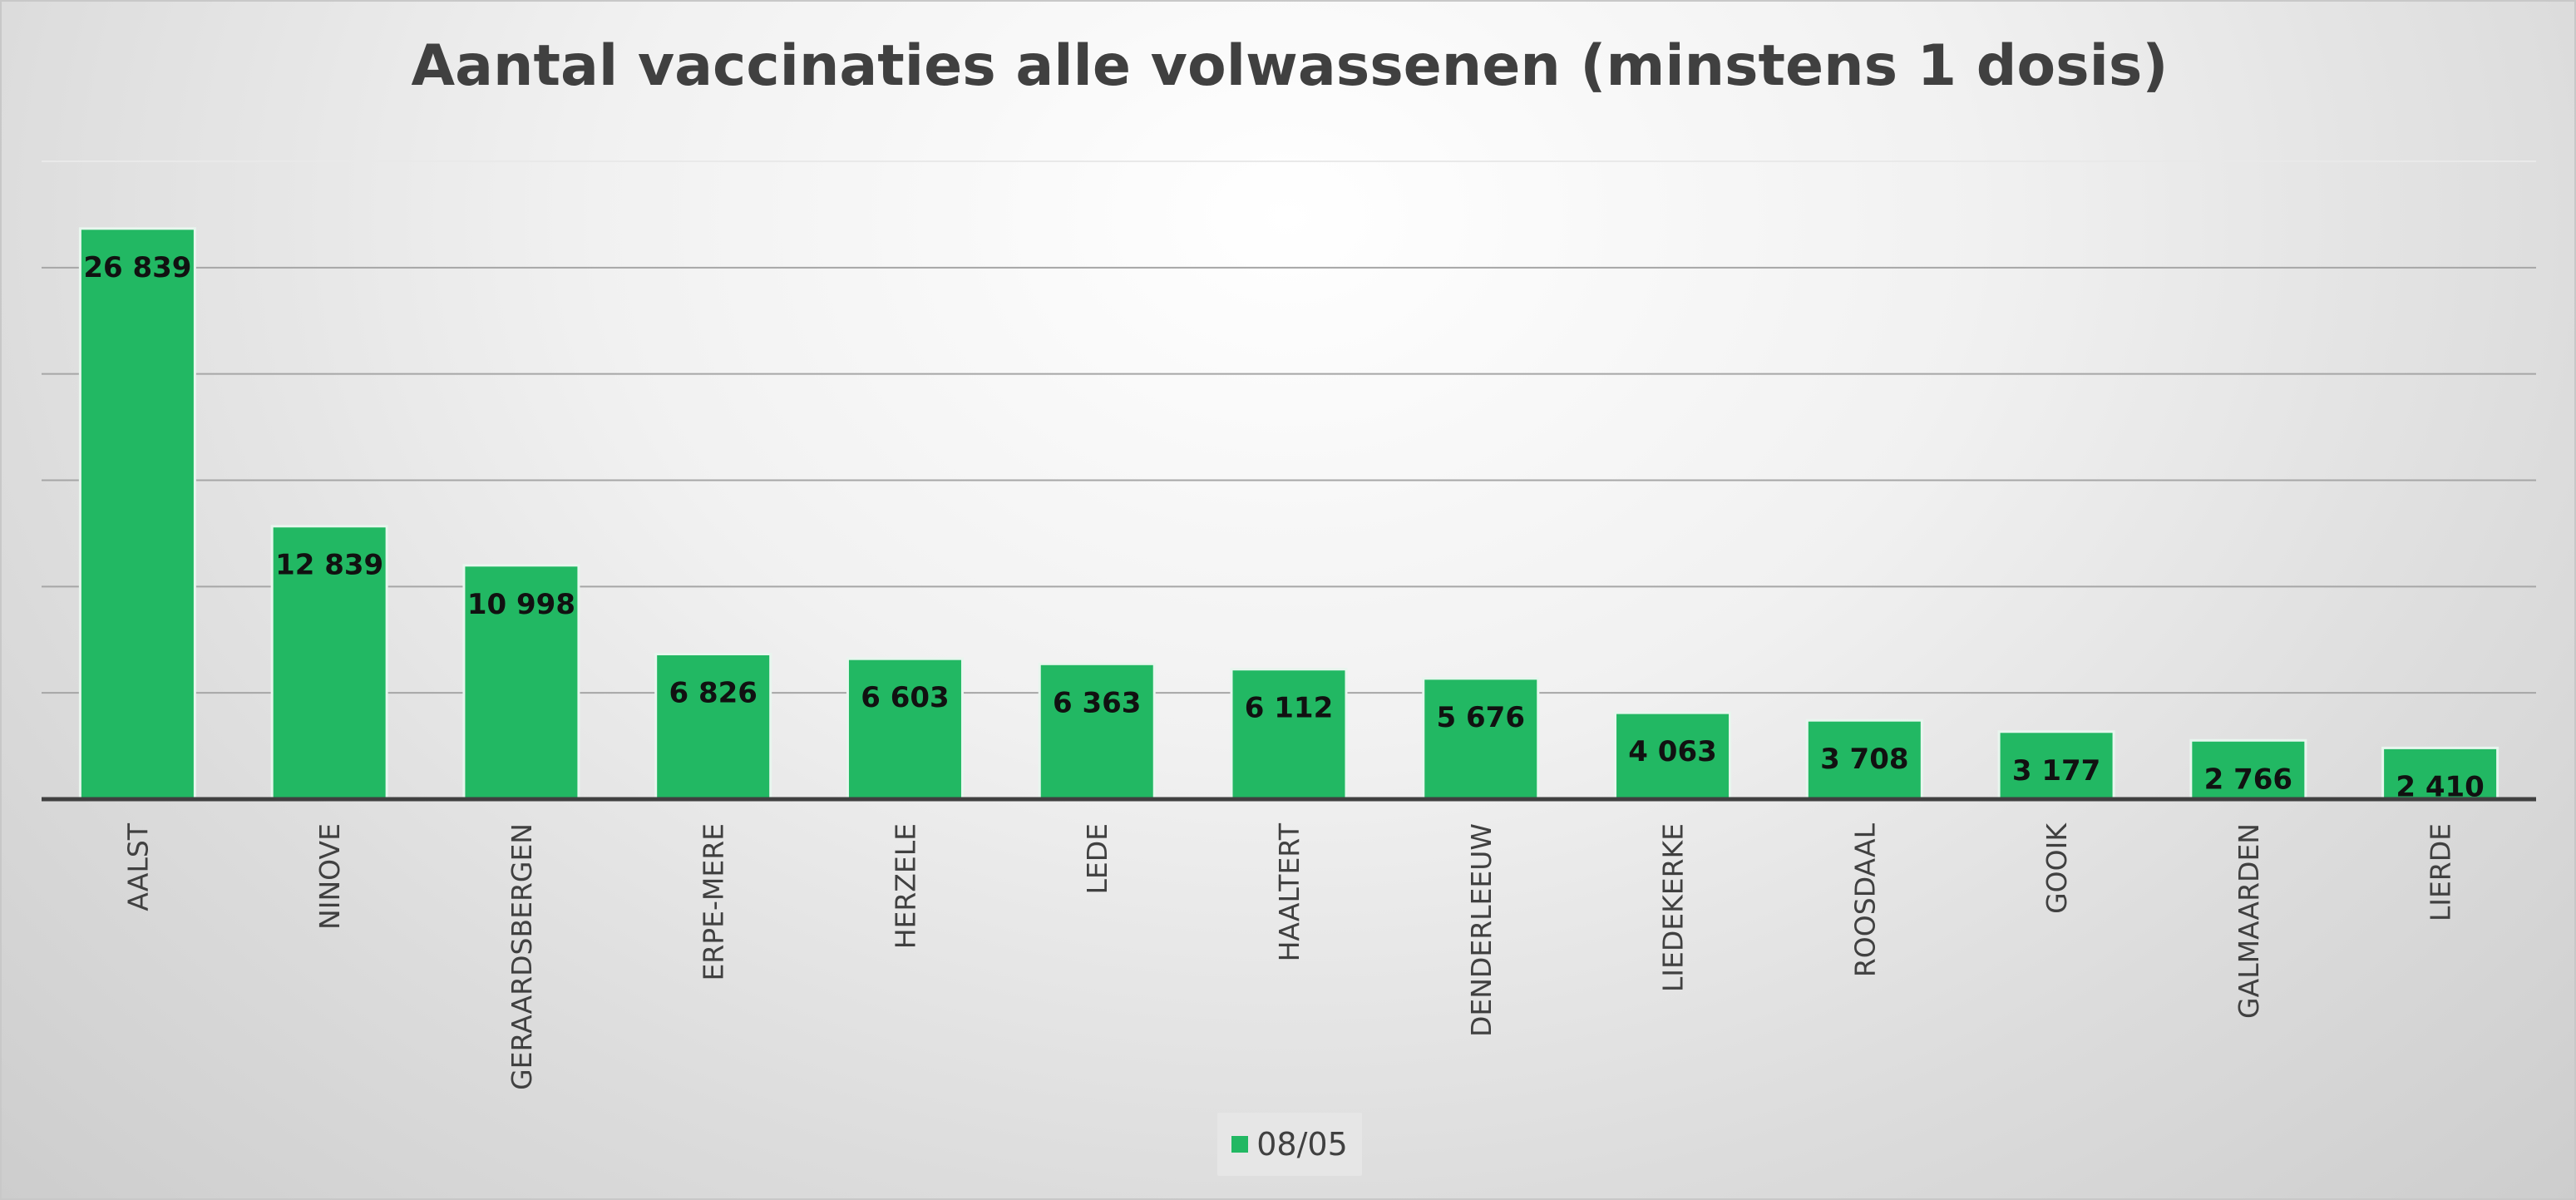  Describe the element at coordinates (2441, 872) in the screenshot. I see `category-label: LIERDE` at that location.